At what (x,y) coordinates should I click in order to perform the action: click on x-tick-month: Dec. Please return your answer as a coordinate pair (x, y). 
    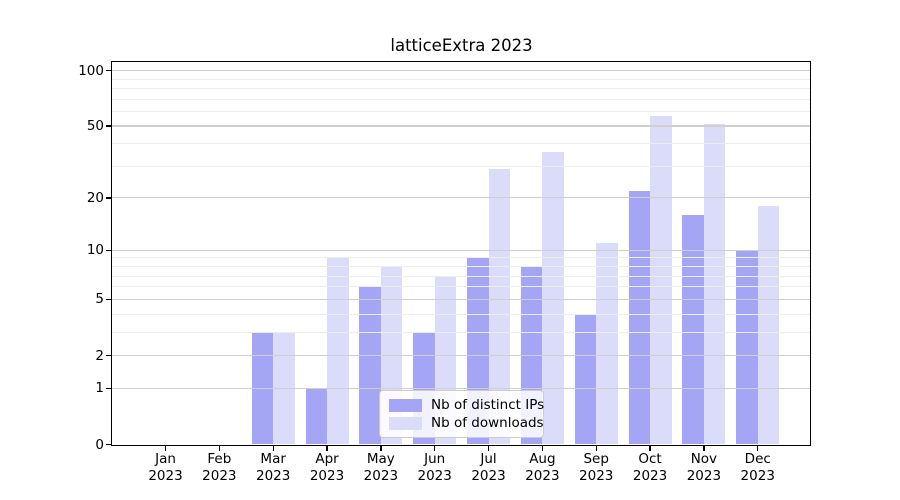
    Looking at the image, I should click on (757, 459).